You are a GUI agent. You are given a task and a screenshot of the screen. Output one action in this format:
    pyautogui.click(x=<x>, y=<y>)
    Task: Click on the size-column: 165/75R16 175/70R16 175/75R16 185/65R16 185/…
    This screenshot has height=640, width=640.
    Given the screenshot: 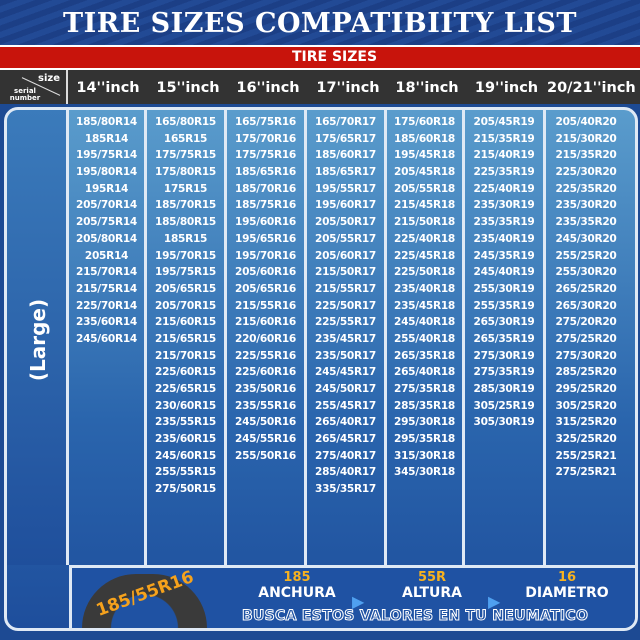 What is the action you would take?
    pyautogui.click(x=267, y=337)
    